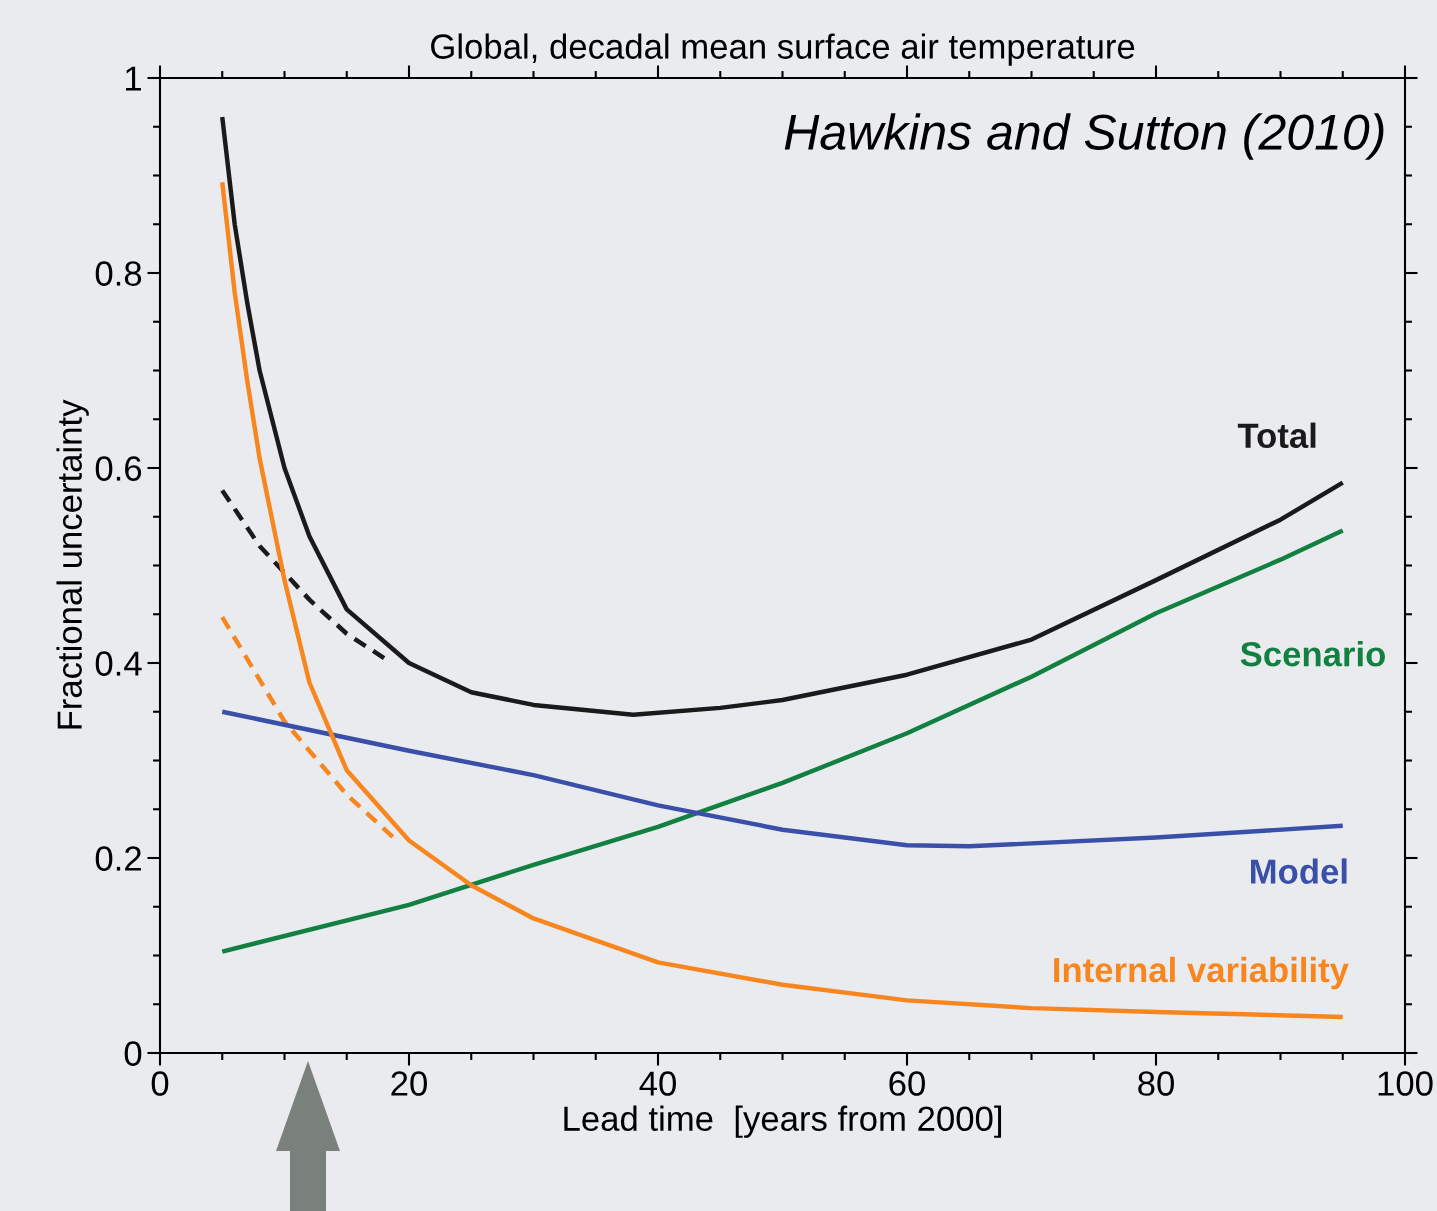 The image size is (1437, 1211). What do you see at coordinates (1084, 136) in the screenshot?
I see `annotation: Hawkins and Sutton (2010)` at bounding box center [1084, 136].